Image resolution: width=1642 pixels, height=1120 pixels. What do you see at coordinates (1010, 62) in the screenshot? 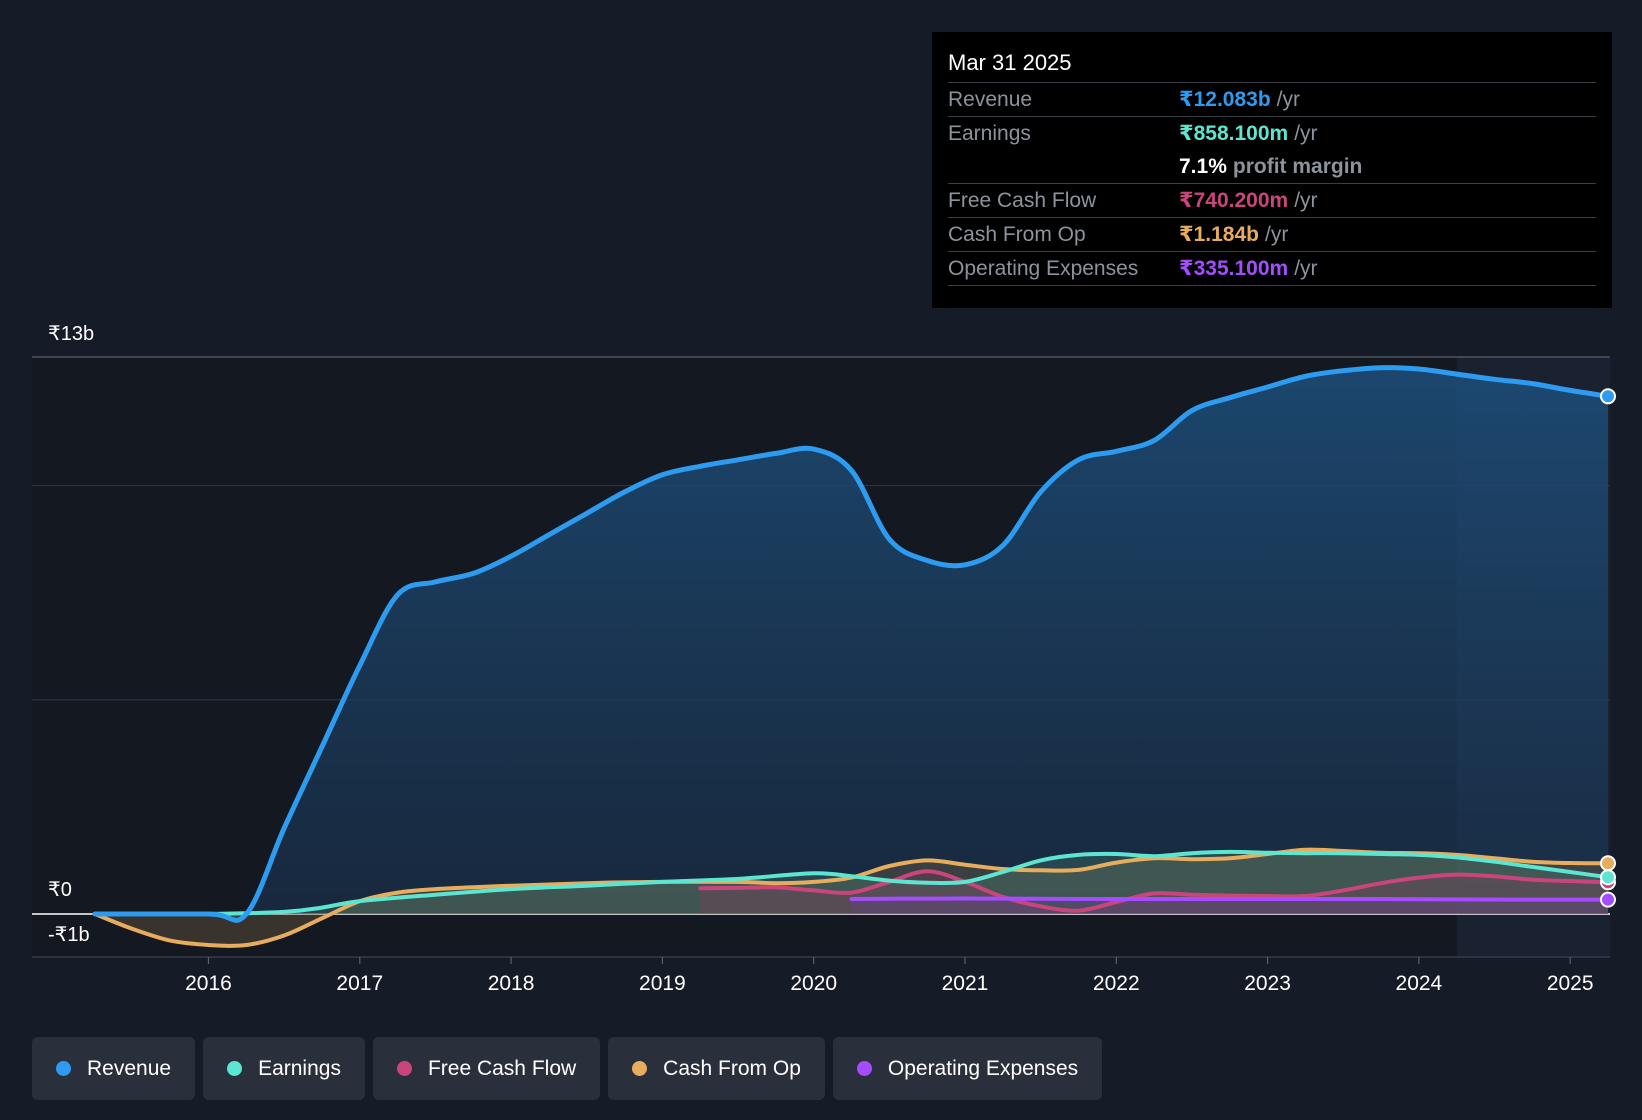
I see `tooltip-date: Mar 31 2025` at bounding box center [1010, 62].